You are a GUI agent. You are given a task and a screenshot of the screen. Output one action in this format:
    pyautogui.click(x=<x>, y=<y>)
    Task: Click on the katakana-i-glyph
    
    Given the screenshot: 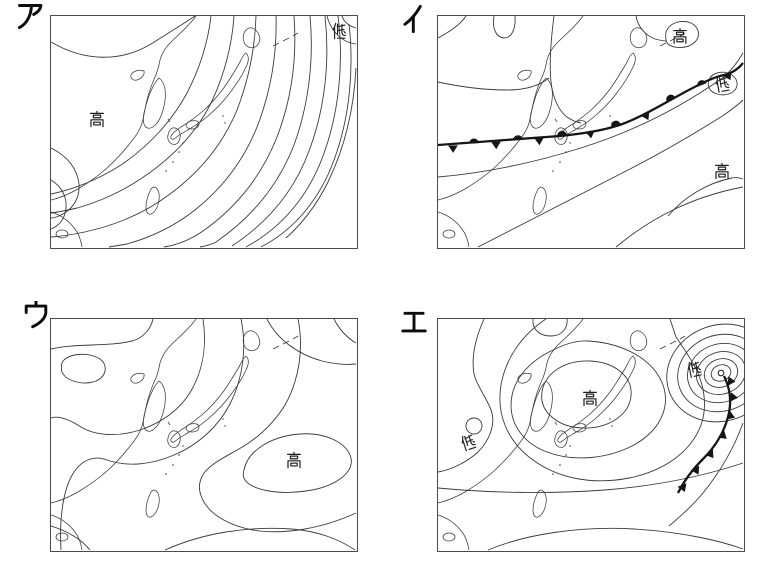 What is the action you would take?
    pyautogui.click(x=412, y=19)
    